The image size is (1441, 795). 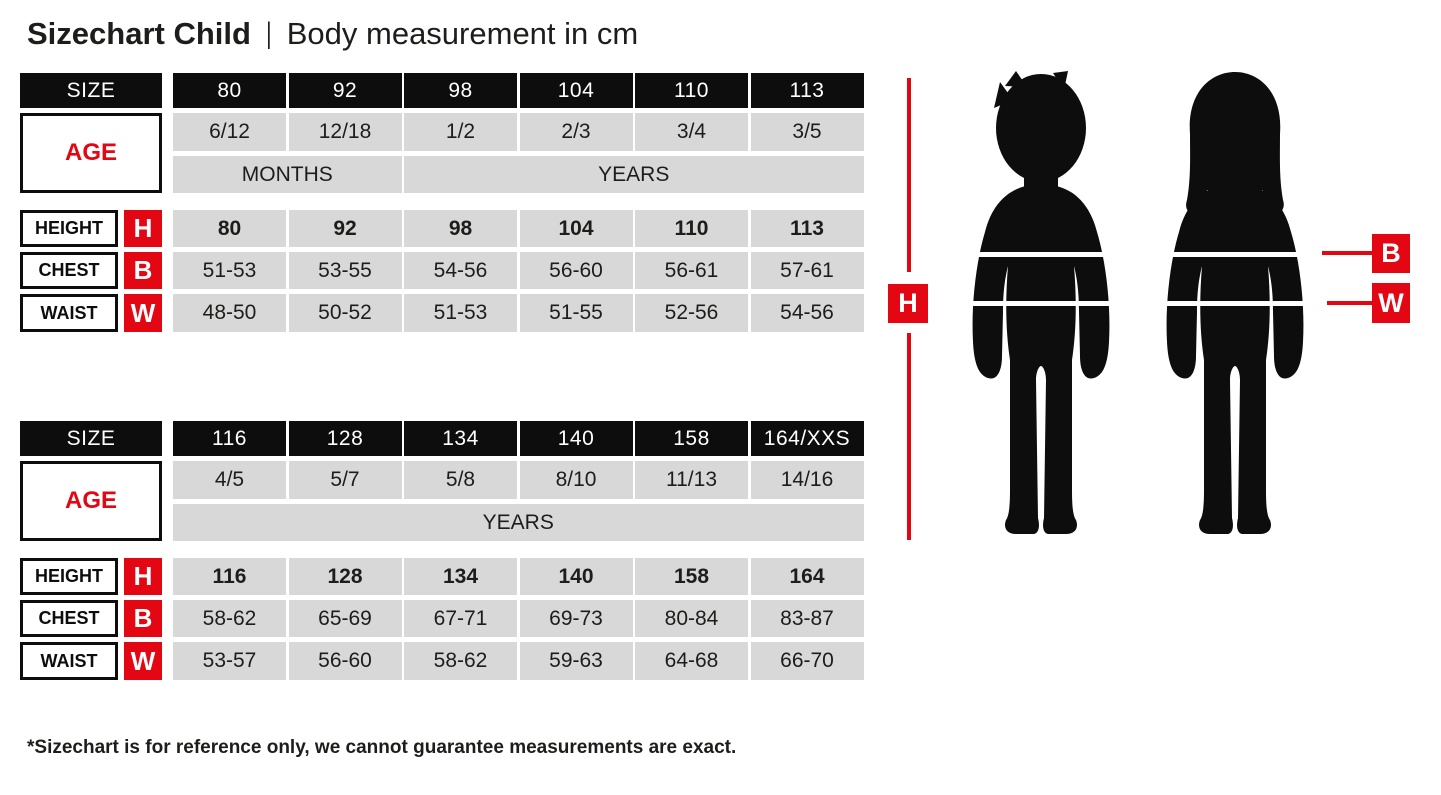 What do you see at coordinates (229, 618) in the screenshot?
I see `chest-cell: 58-62` at bounding box center [229, 618].